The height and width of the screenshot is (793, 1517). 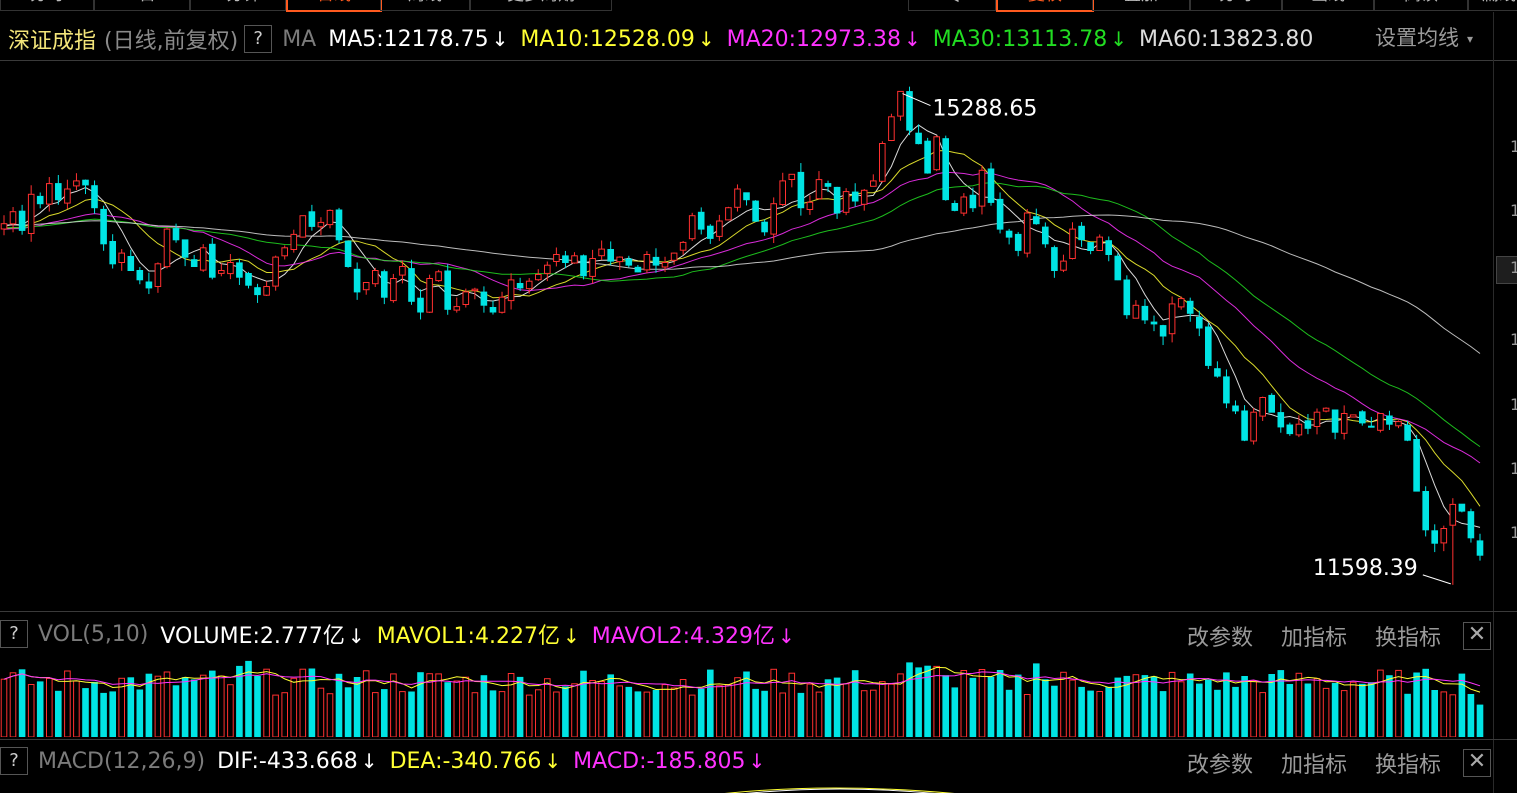 I want to click on macd-chart, so click(x=746, y=786).